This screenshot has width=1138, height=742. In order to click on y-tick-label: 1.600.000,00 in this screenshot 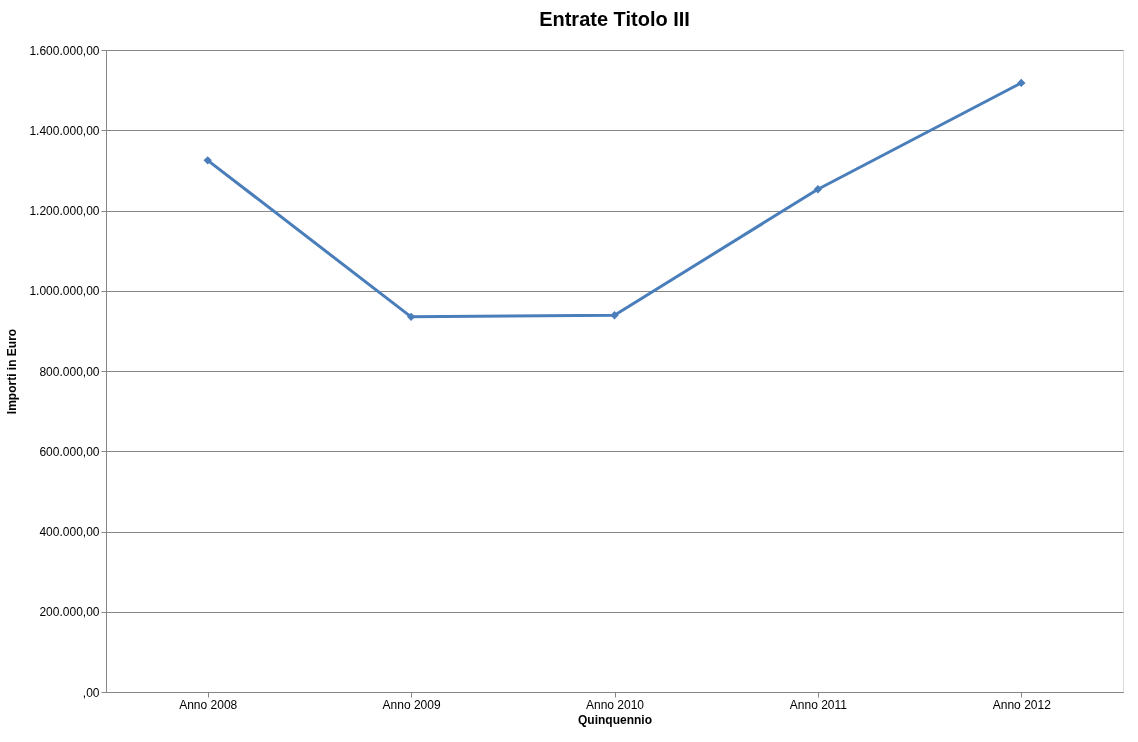, I will do `click(64, 50)`.